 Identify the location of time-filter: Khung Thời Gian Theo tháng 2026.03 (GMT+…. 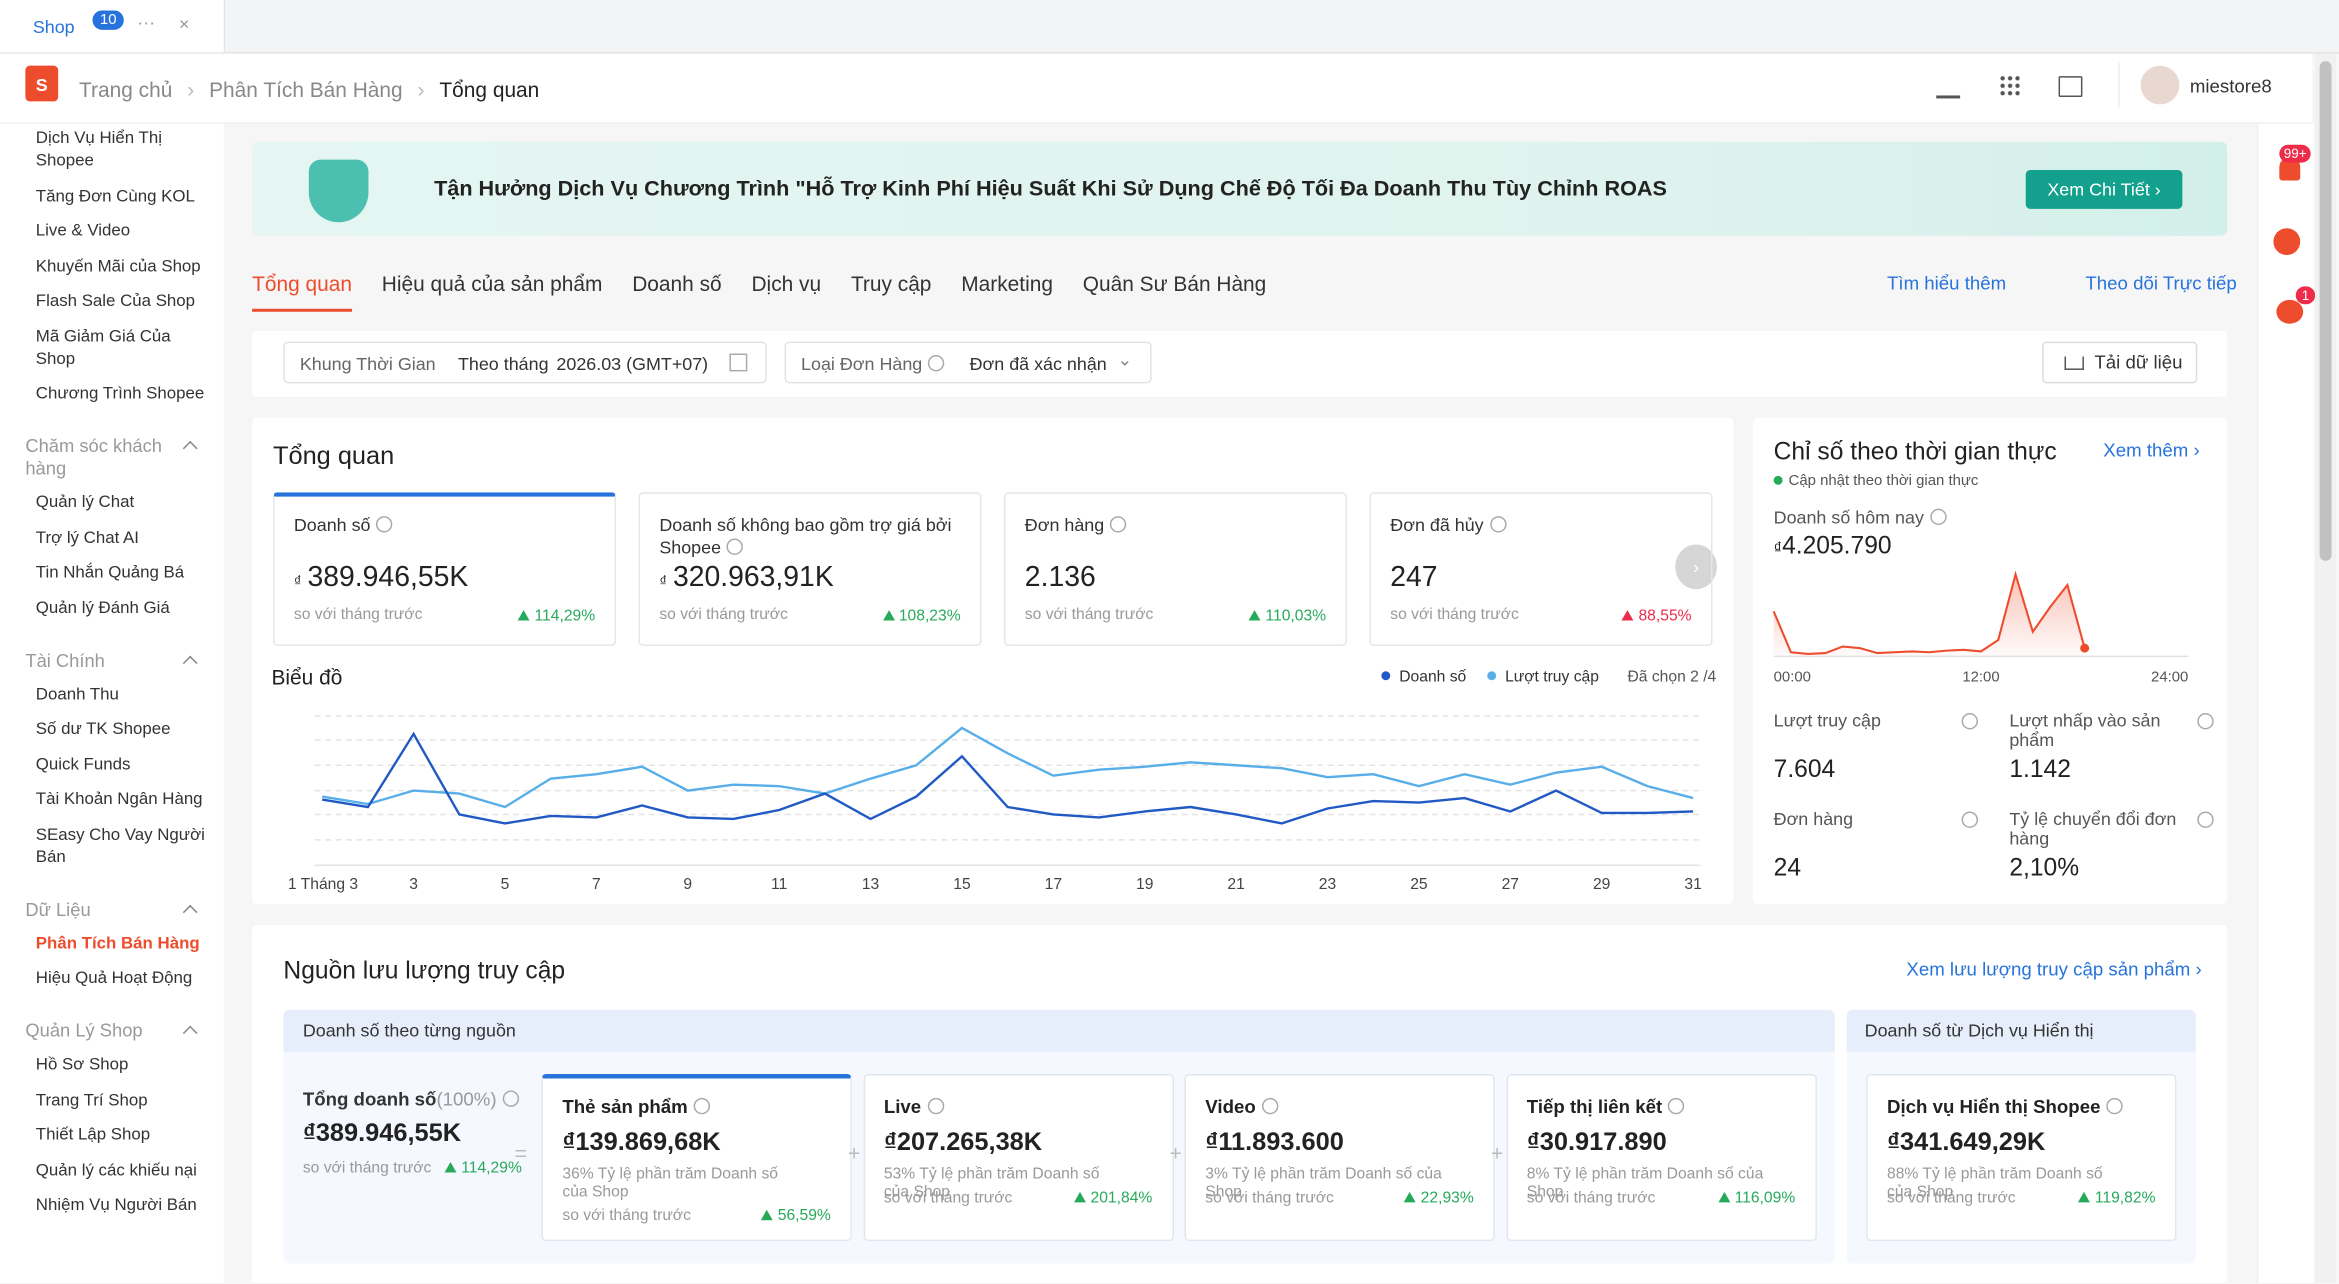
(525, 362).